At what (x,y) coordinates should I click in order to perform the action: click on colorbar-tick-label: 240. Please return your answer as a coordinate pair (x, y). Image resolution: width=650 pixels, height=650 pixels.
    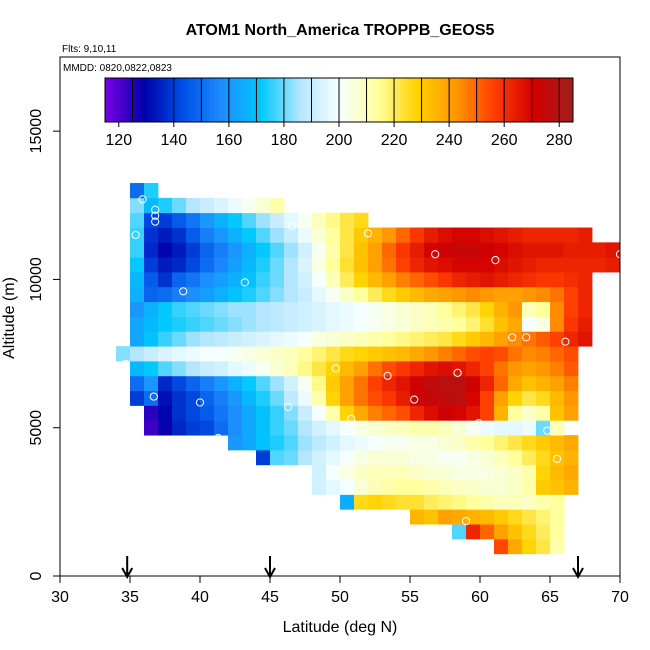
    Looking at the image, I should click on (449, 140).